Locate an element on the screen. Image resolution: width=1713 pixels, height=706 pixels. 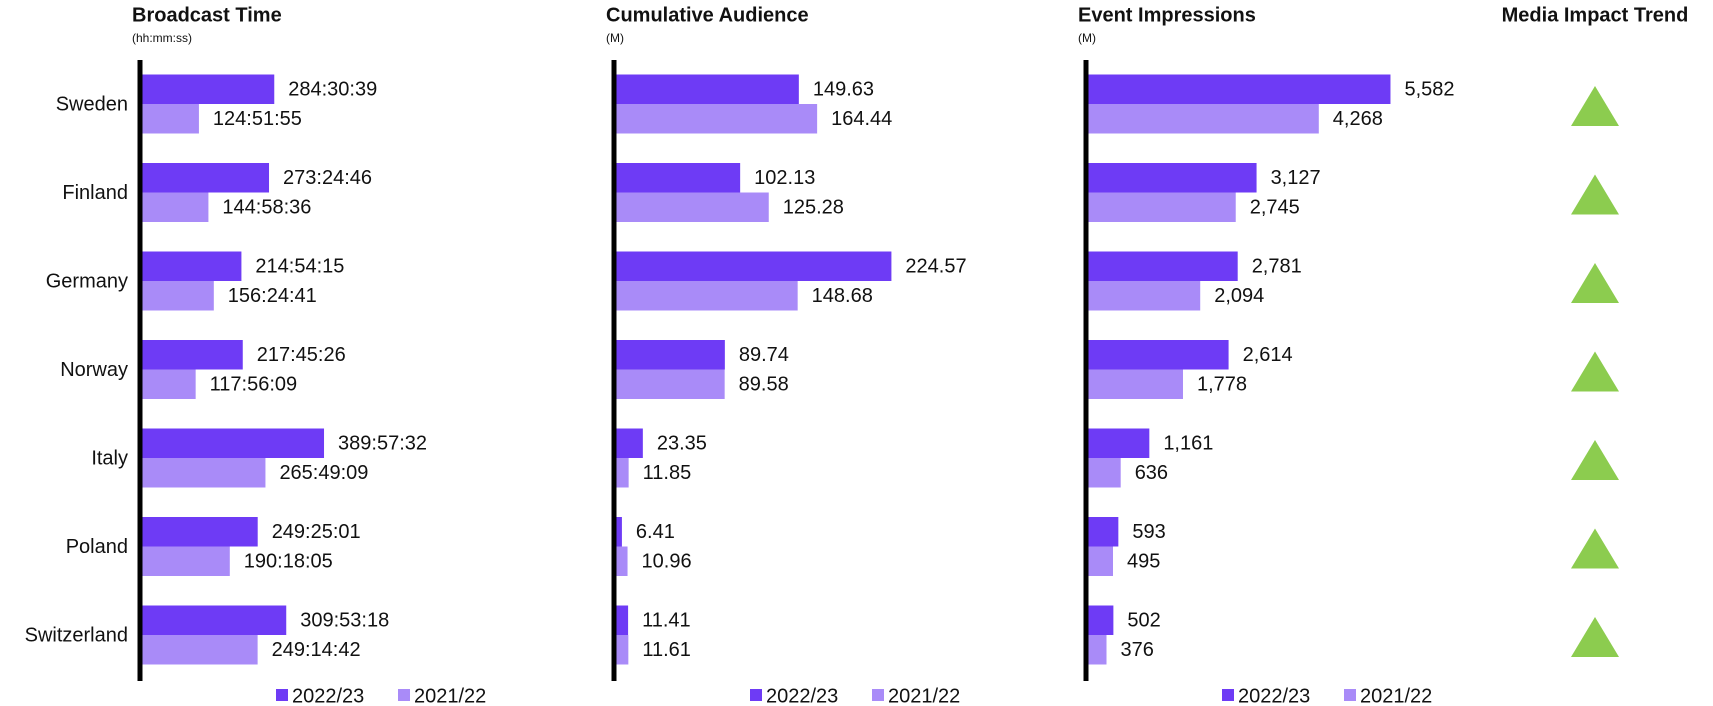
value-label: 389:57:32 is located at coordinates (382, 444).